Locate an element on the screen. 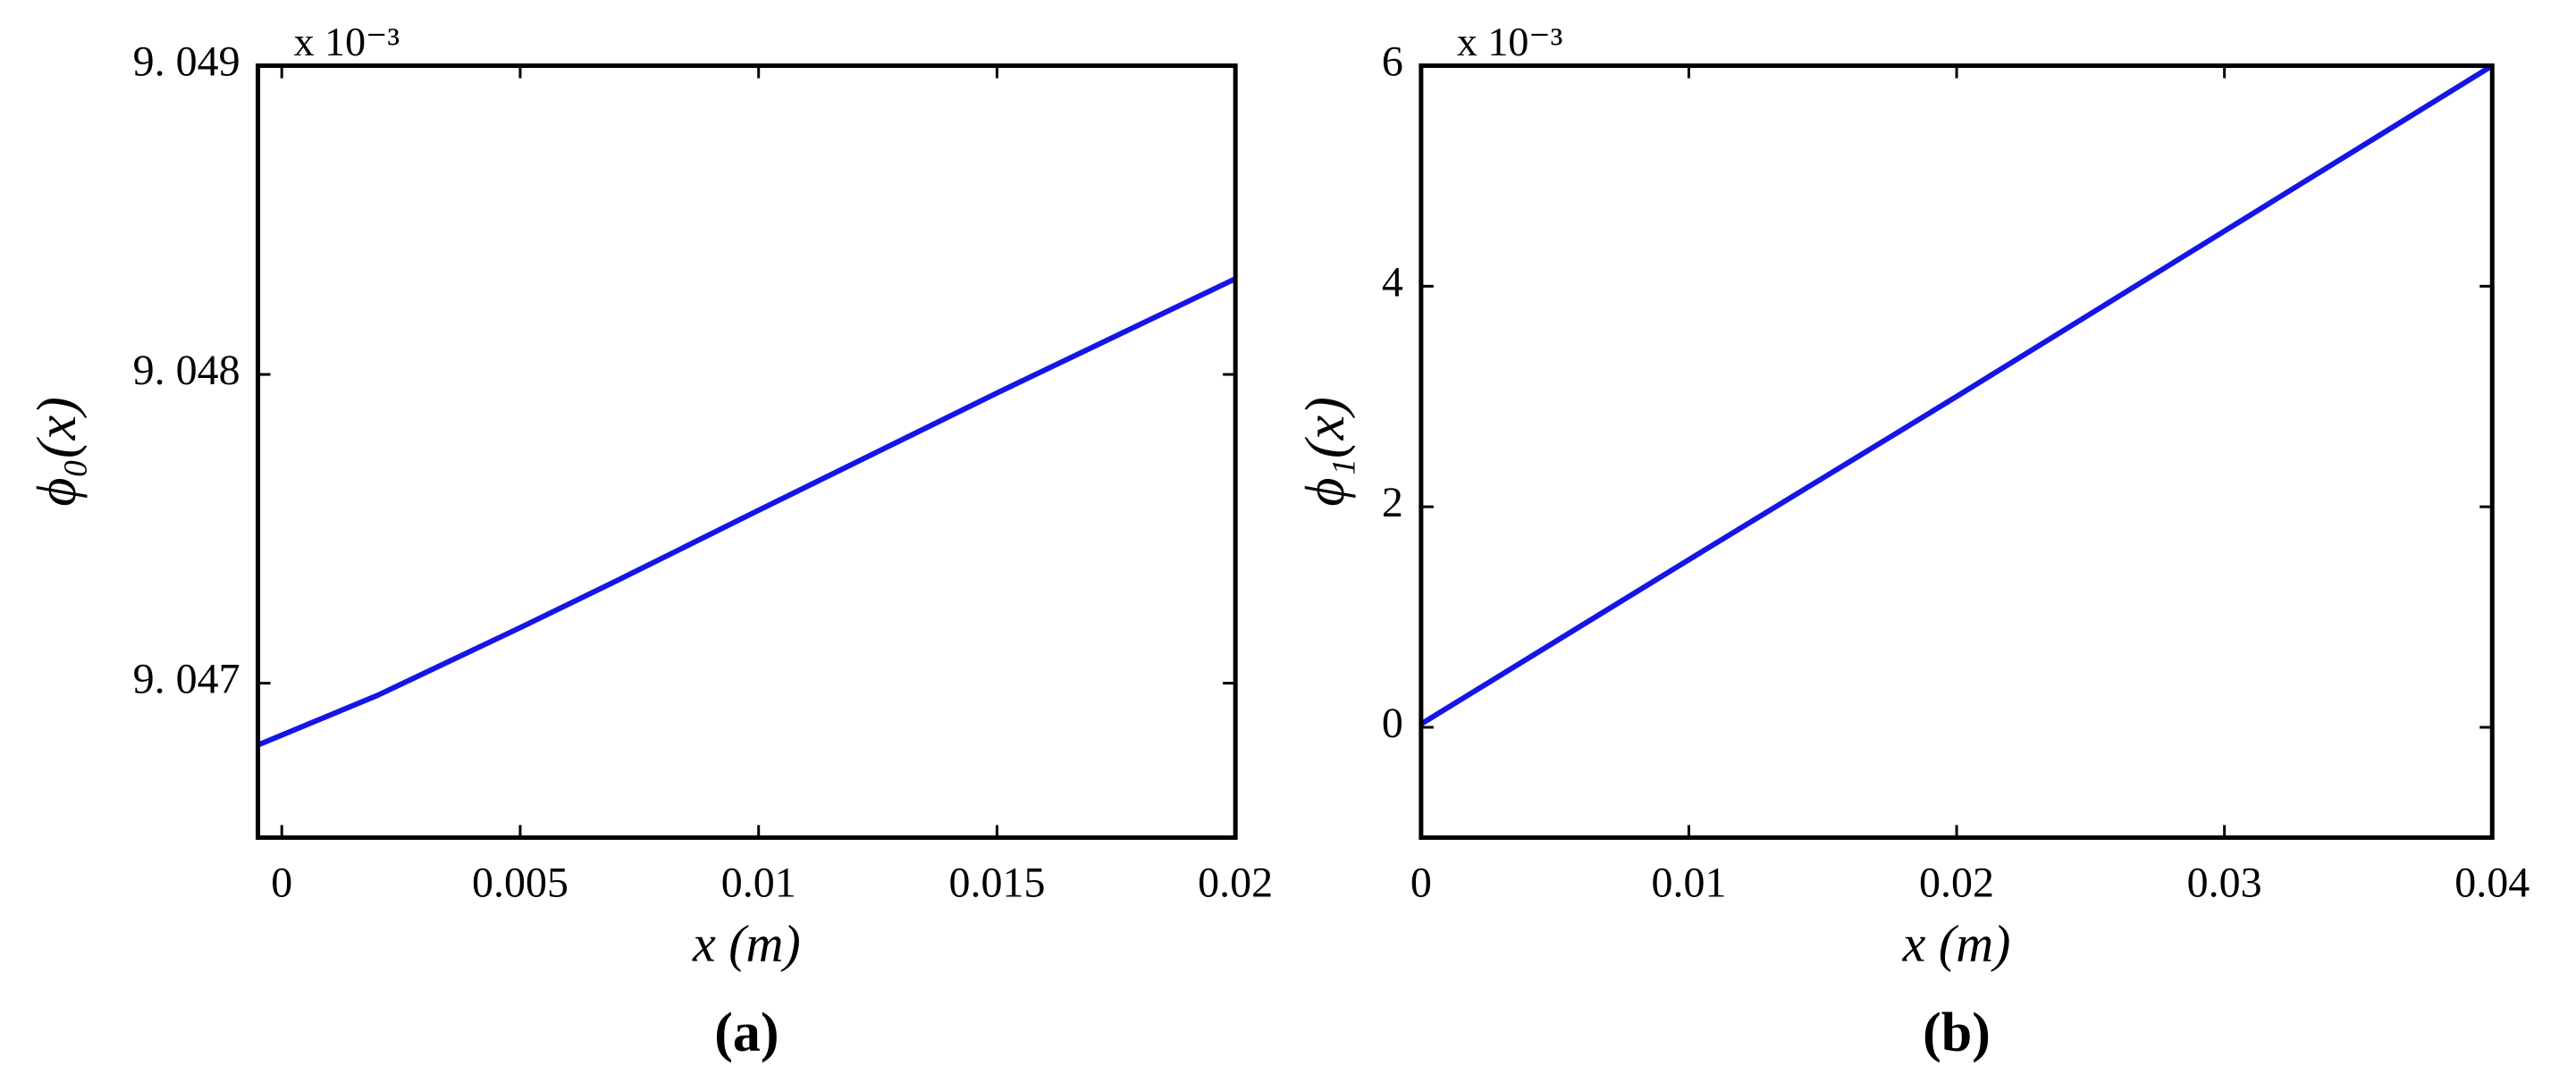 The height and width of the screenshot is (1091, 2576). y-tick-label: 0 is located at coordinates (1393, 723).